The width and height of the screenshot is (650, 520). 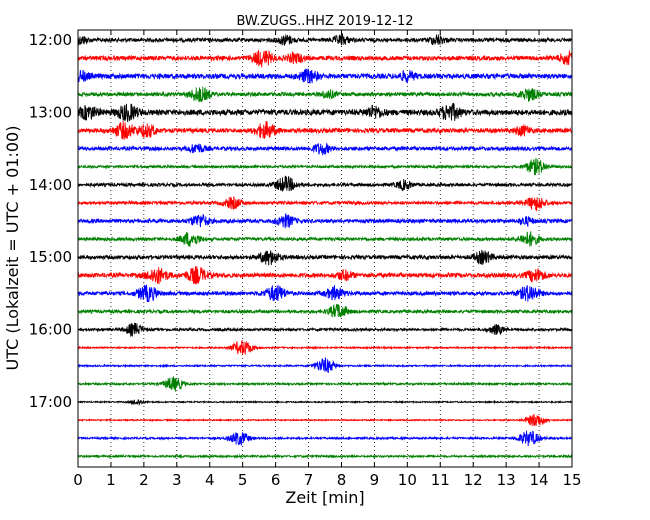 I want to click on y-axis-label: UTC (Lokalzeit = UTC + 01:00), so click(x=12, y=248).